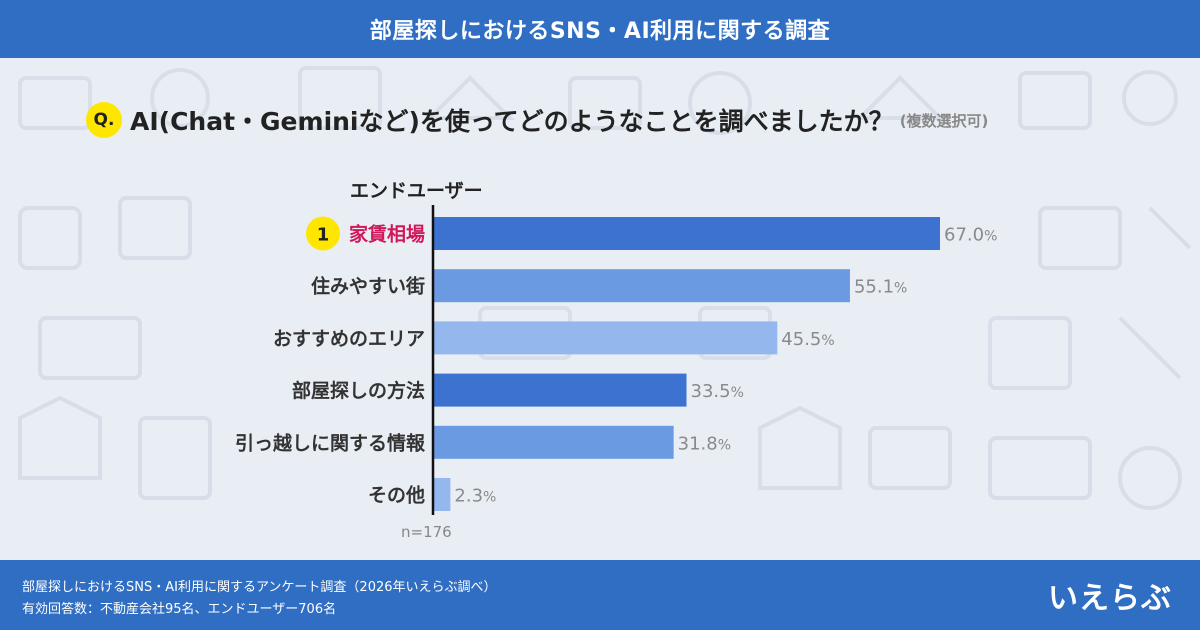 The image size is (1200, 630). Describe the element at coordinates (475, 496) in the screenshot. I see `value-label: 2.3%` at that location.